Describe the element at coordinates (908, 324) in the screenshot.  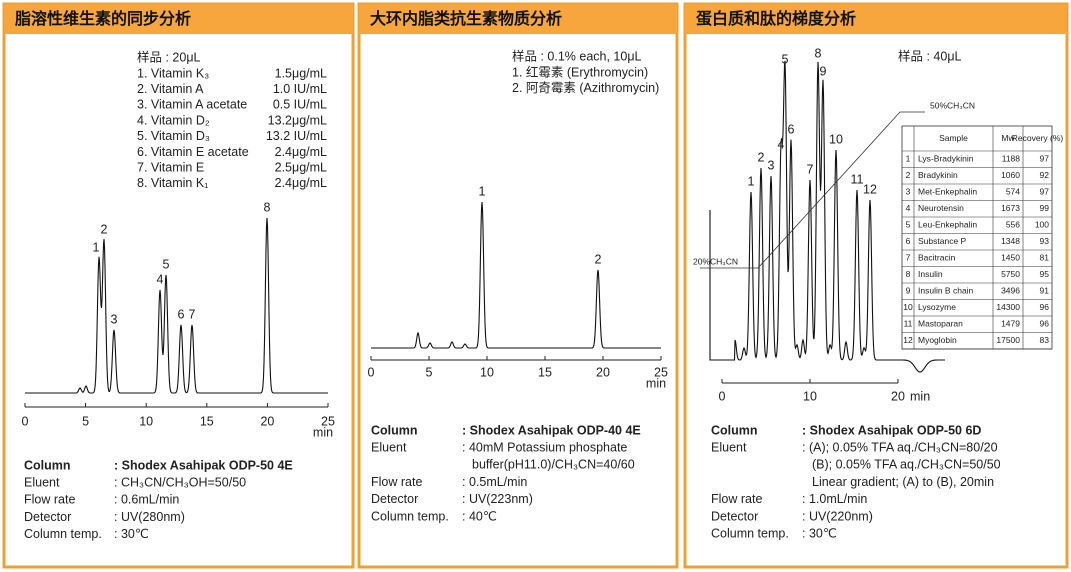
I see `table-cell: 11` at that location.